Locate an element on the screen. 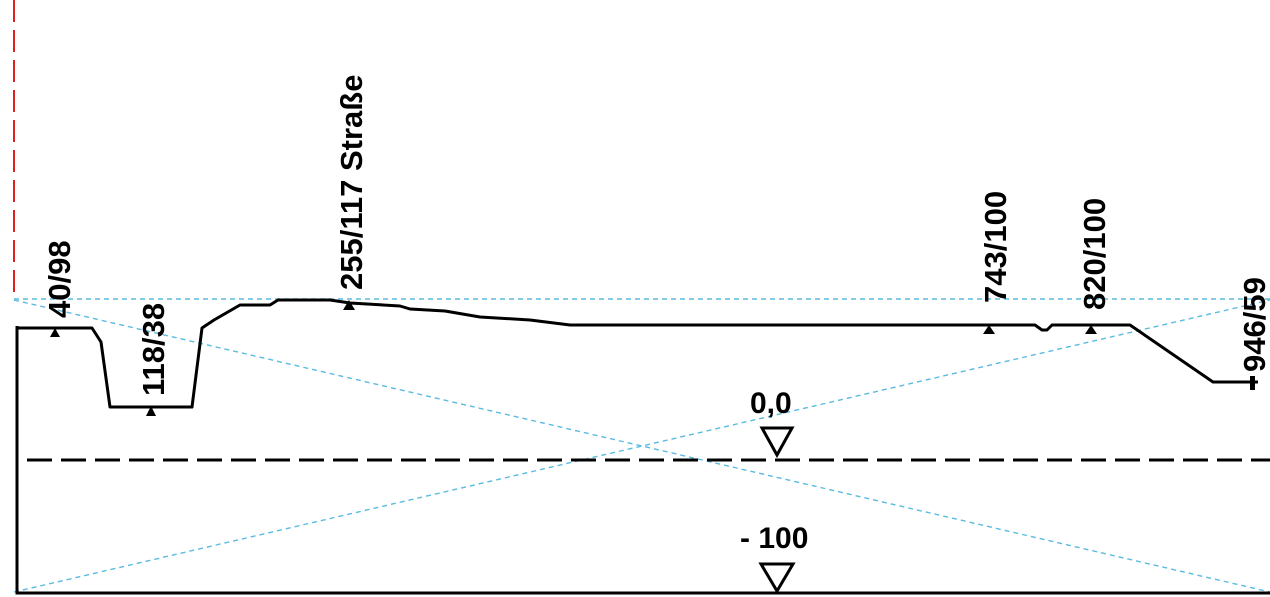 The width and height of the screenshot is (1270, 597). level-label-0: 0,0 is located at coordinates (771, 403).